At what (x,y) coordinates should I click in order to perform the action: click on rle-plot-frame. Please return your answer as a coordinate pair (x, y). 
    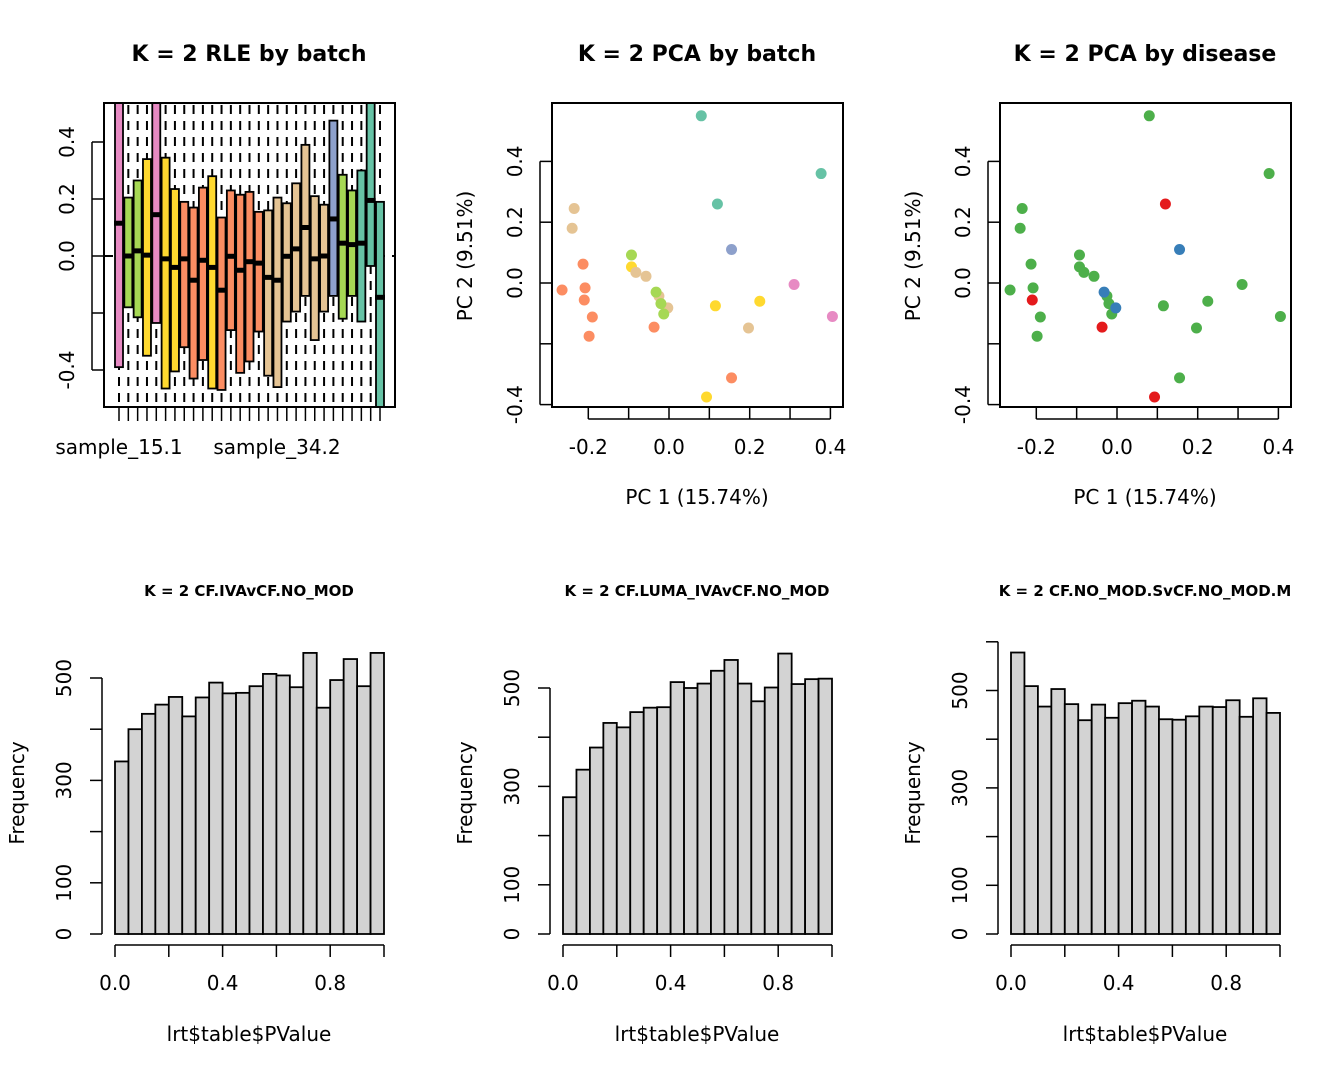
    Looking at the image, I should click on (249, 255).